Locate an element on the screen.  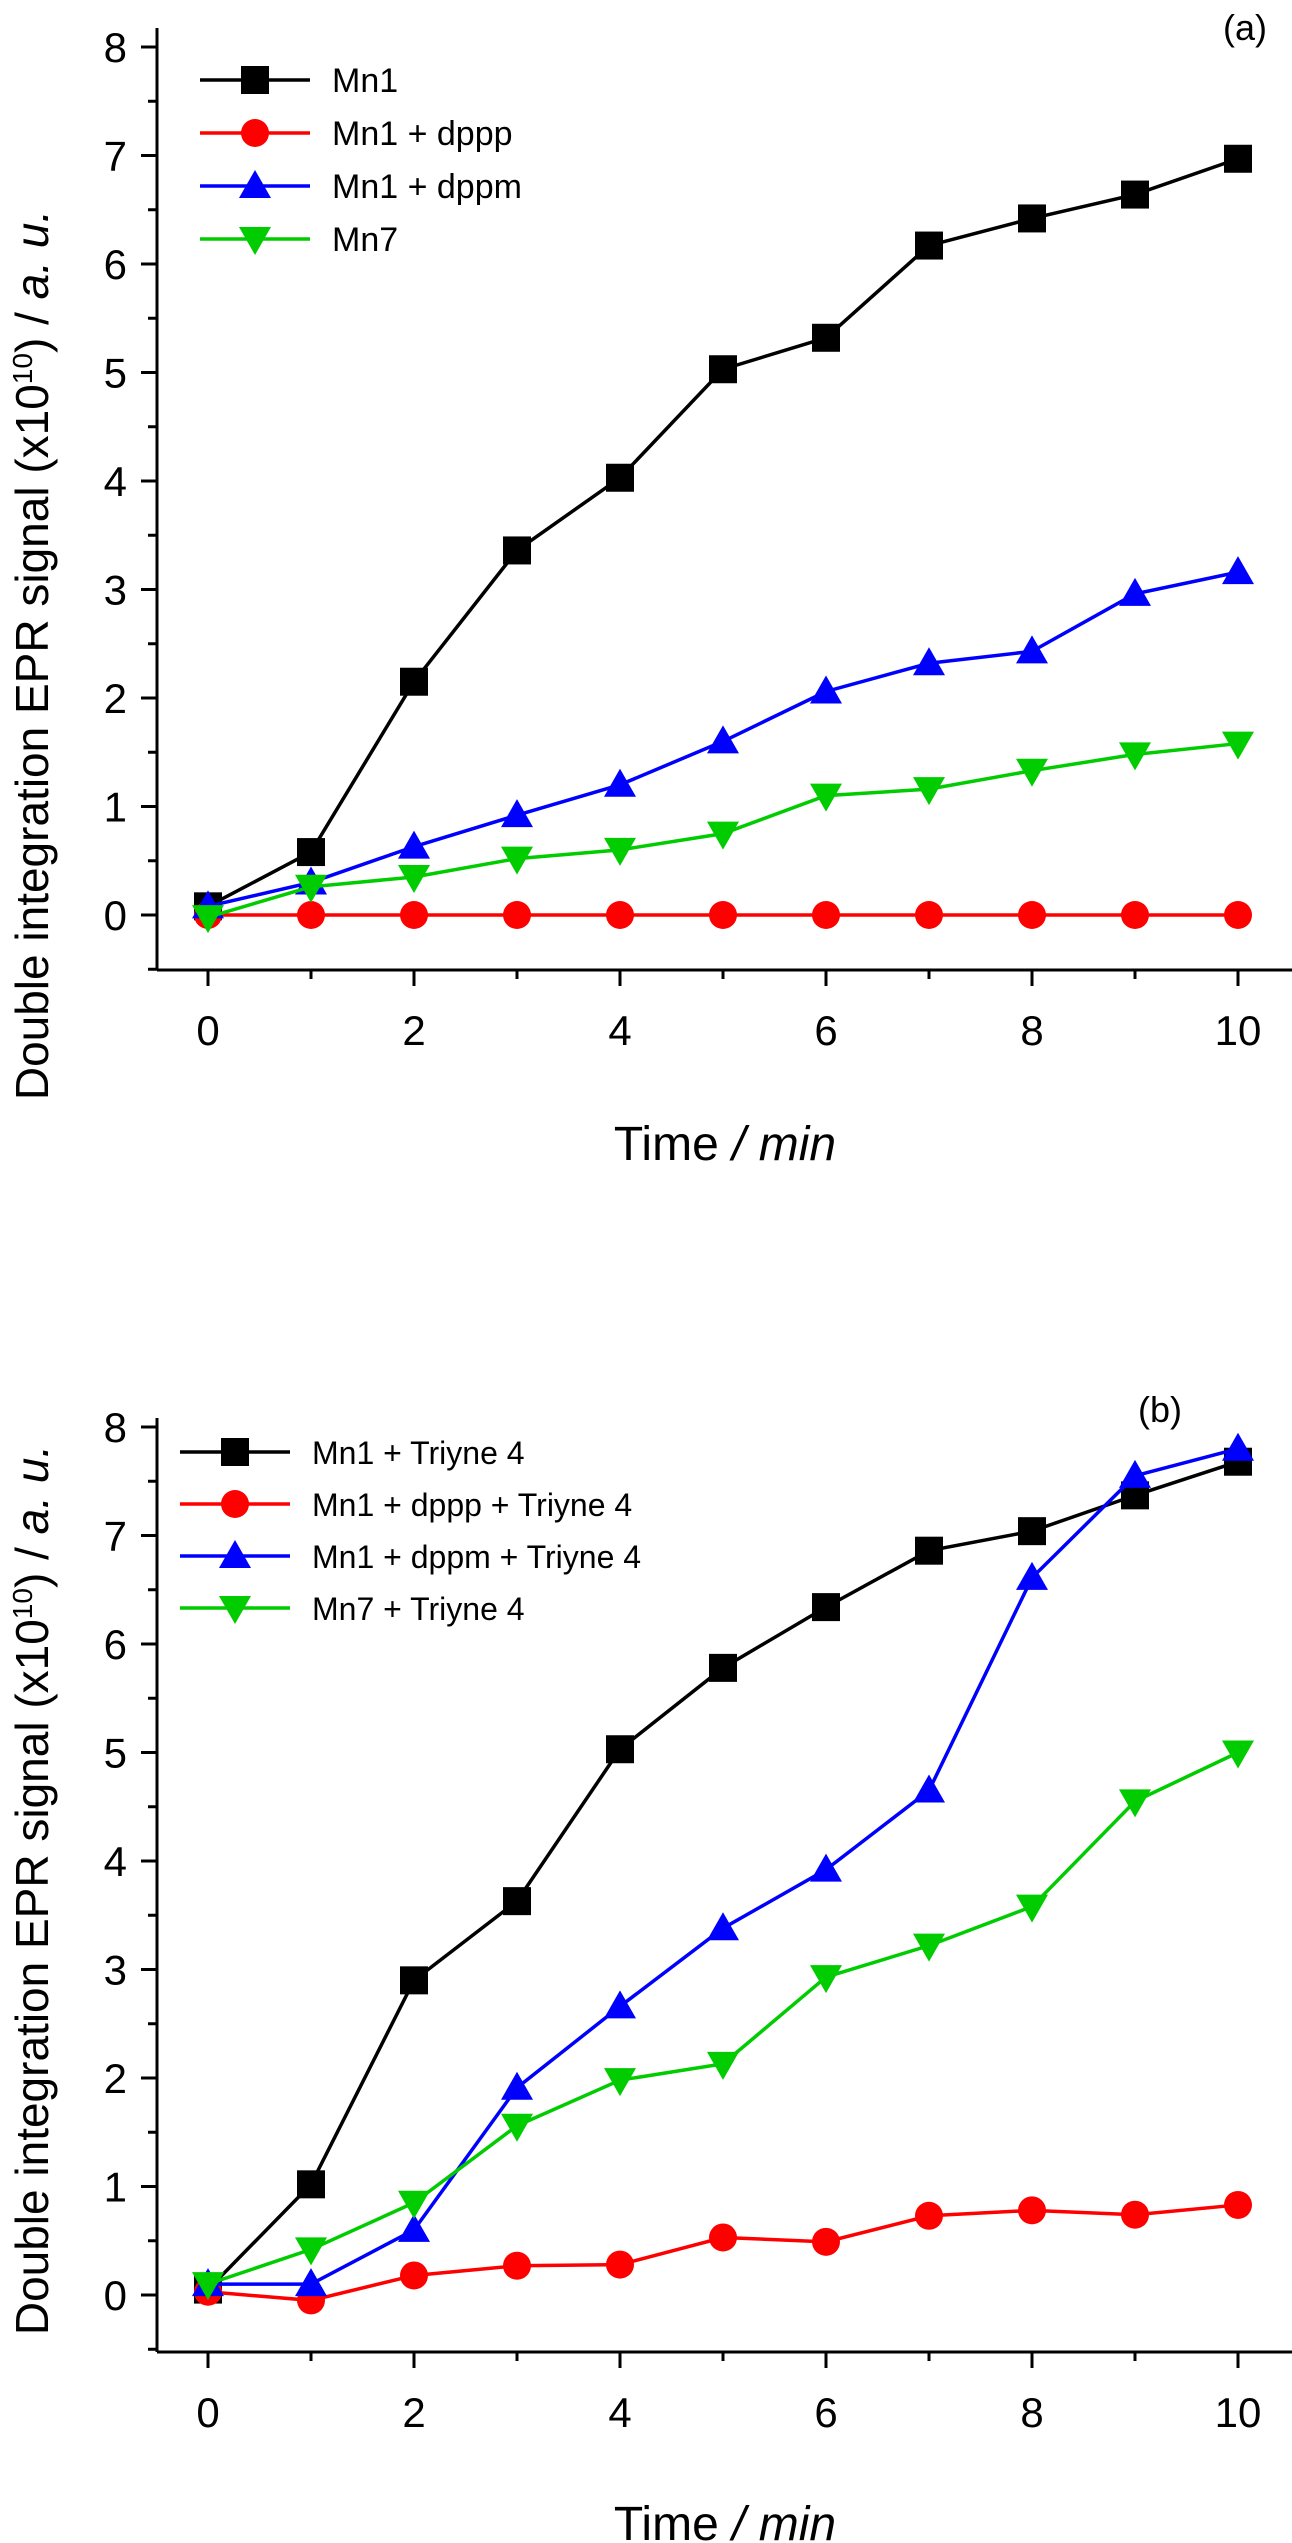
x-tick-label: 10 is located at coordinates (1238, 1030).